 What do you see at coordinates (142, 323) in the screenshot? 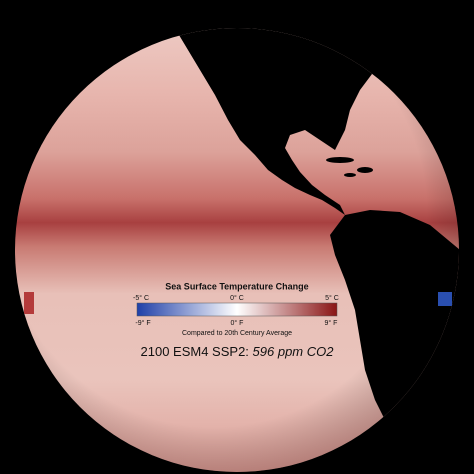
I see `legend-label: -9° F` at bounding box center [142, 323].